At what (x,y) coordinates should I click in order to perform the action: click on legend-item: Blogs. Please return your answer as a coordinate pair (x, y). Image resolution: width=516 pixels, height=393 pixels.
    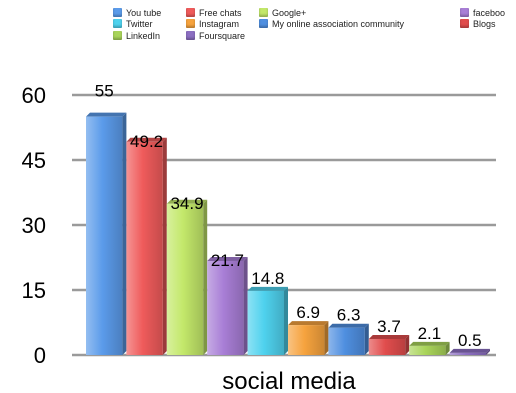
    Looking at the image, I should click on (478, 24).